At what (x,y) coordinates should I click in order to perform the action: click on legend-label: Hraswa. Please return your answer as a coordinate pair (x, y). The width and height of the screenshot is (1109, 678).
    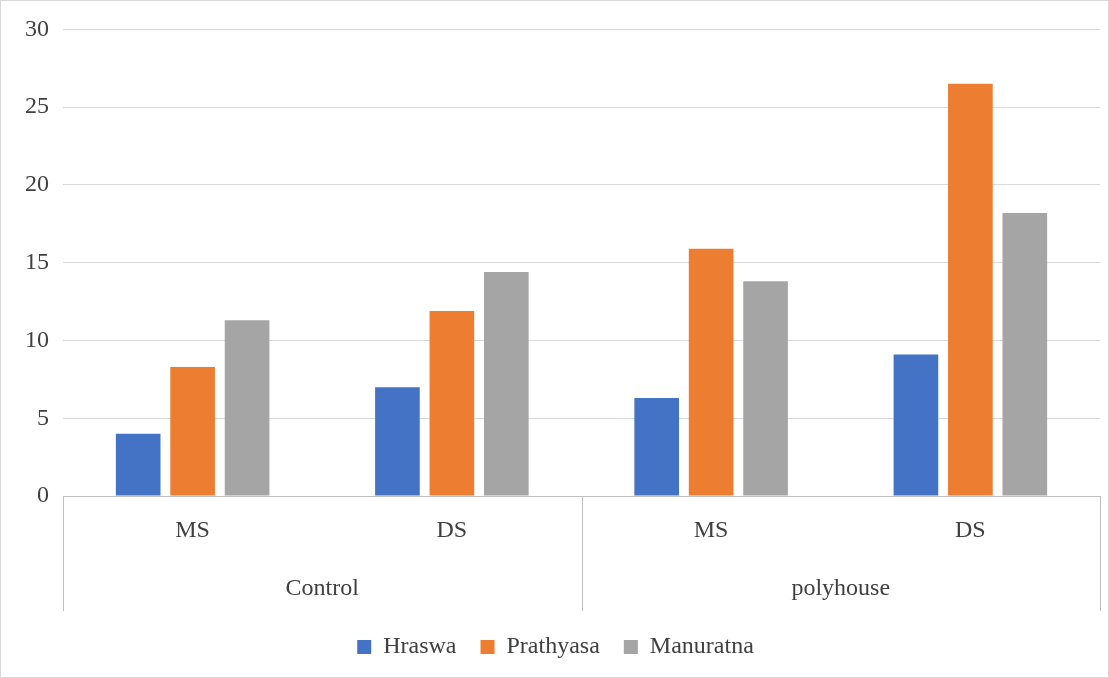
    Looking at the image, I should click on (420, 645).